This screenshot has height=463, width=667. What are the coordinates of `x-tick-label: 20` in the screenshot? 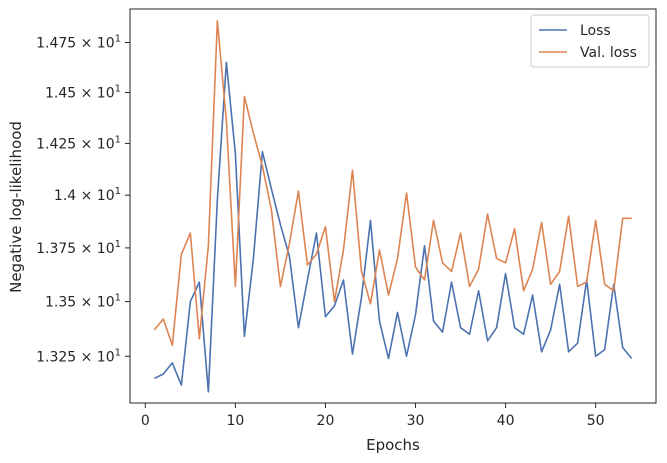 It's located at (326, 421).